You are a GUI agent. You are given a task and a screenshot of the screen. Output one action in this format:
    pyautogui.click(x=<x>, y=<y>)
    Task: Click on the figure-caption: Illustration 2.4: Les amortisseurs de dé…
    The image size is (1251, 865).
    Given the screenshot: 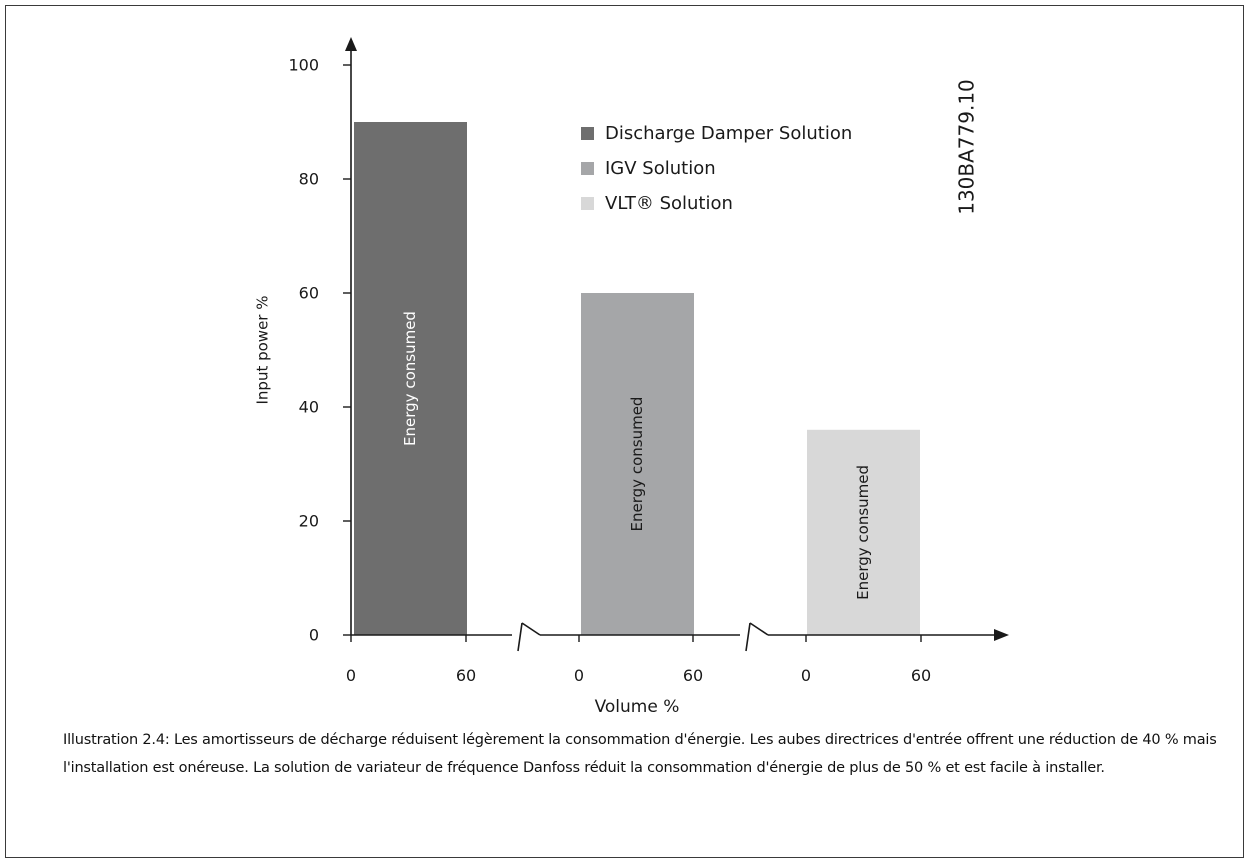 What is the action you would take?
    pyautogui.click(x=640, y=754)
    